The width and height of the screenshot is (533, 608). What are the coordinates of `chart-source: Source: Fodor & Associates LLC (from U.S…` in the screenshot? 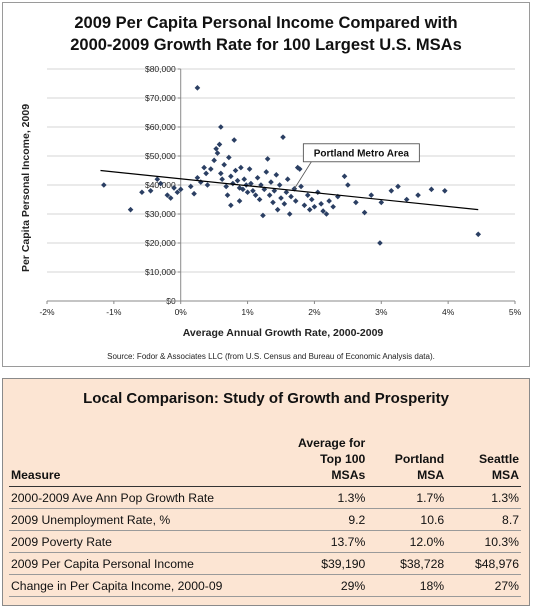 It's located at (271, 356).